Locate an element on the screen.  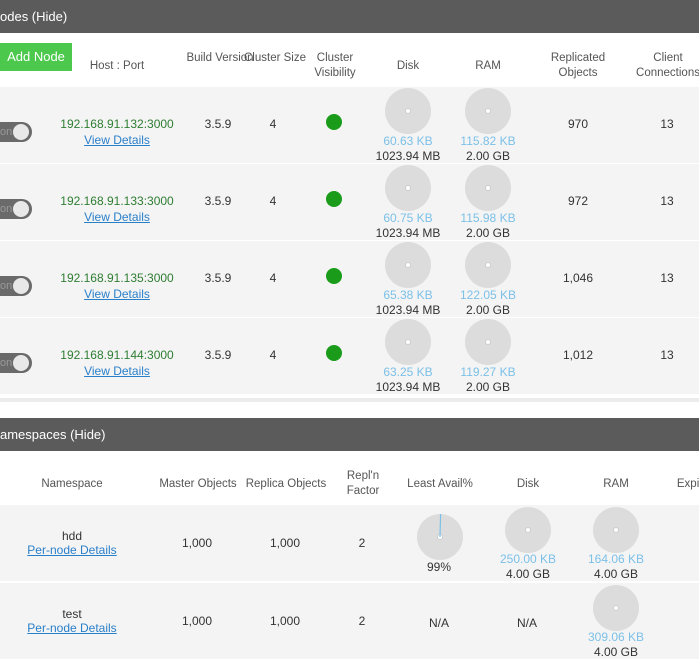
ram-used: 115.98 KB is located at coordinates (488, 218).